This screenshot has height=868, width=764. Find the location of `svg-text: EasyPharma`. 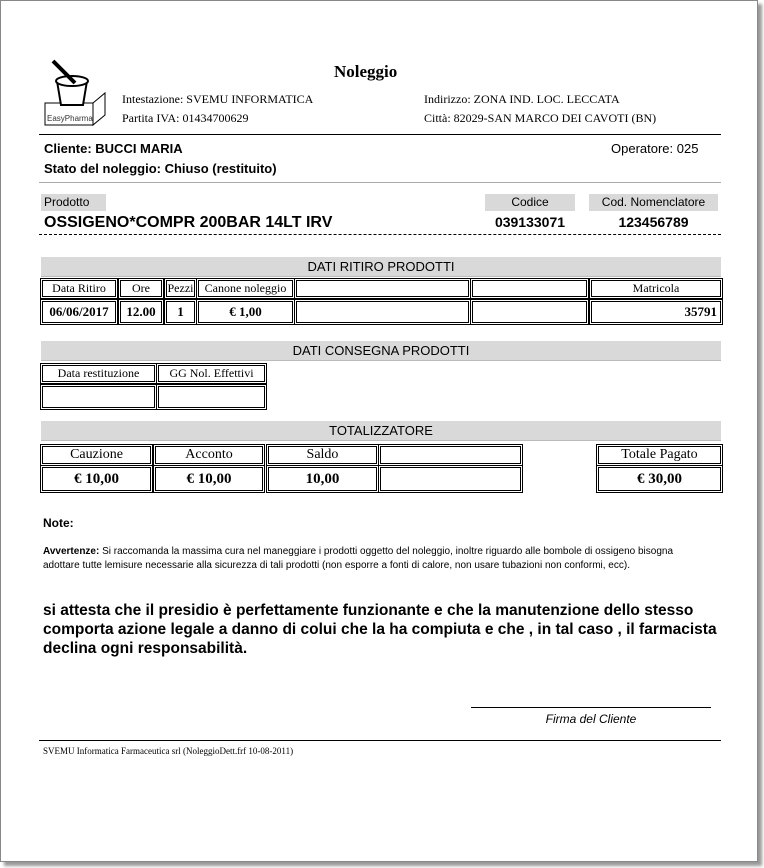

svg-text: EasyPharma is located at coordinates (70, 118).